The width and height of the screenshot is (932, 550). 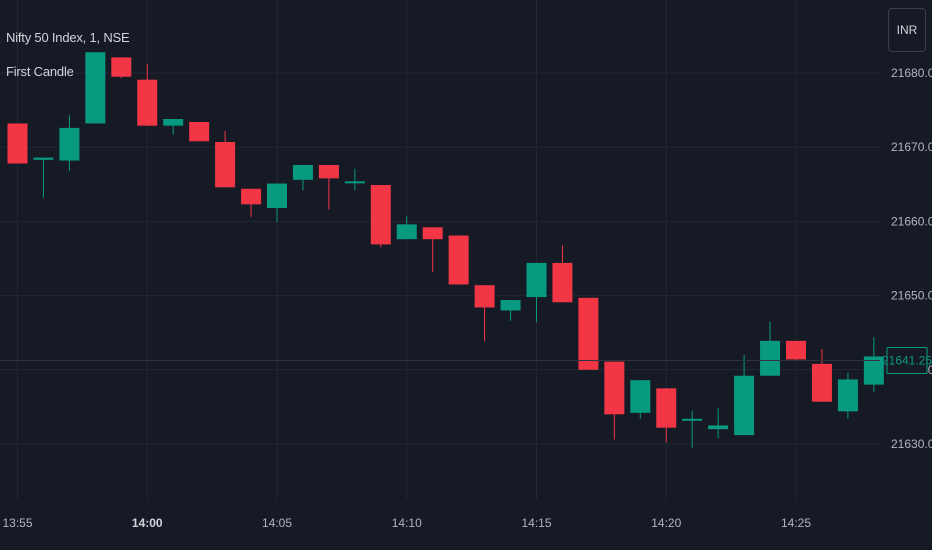 I want to click on y-tick-label: 21630.00, so click(x=911, y=444).